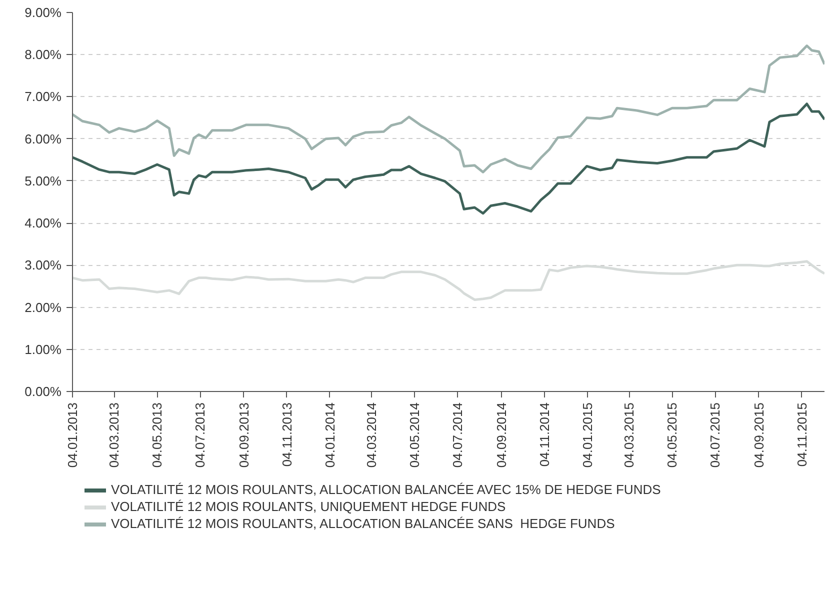  Describe the element at coordinates (286, 434) in the screenshot. I see `x-tick-label: 04.11.2013` at that location.